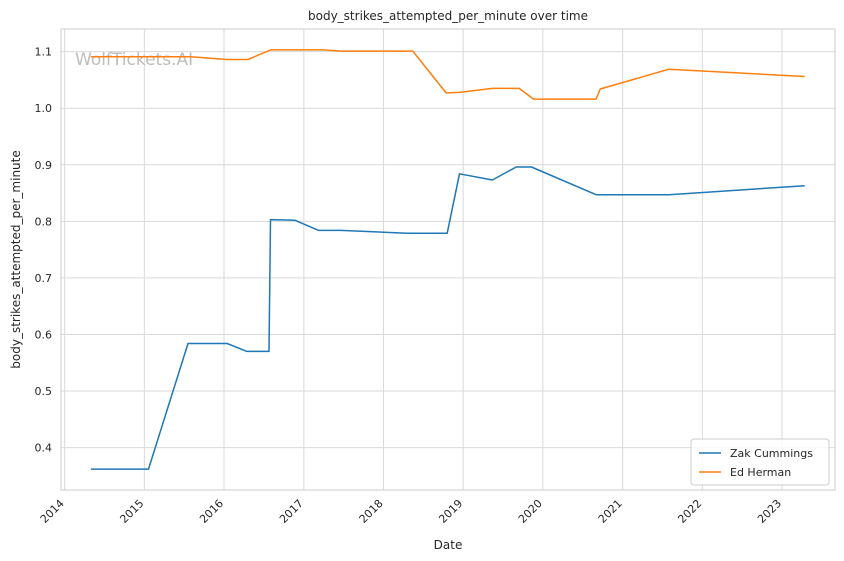 The image size is (844, 561). Describe the element at coordinates (760, 472) in the screenshot. I see `legend-label: Ed Herman` at that location.